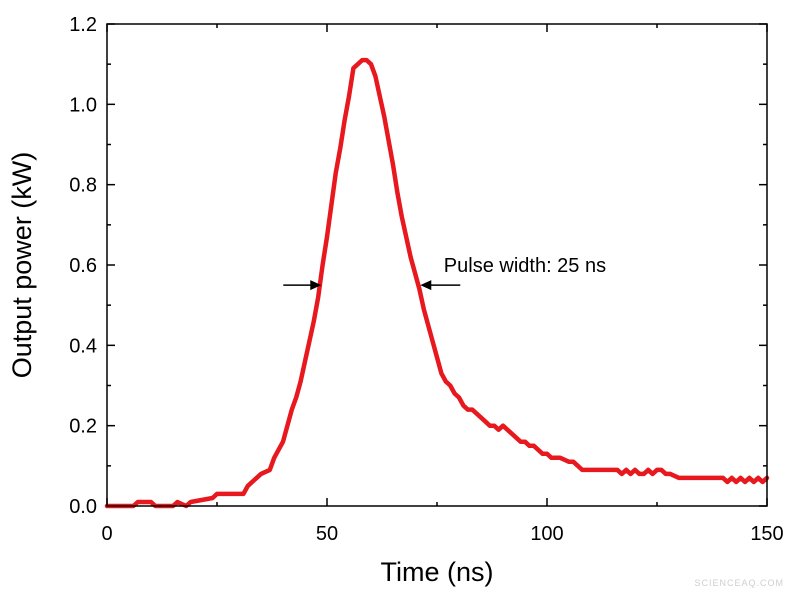 This screenshot has width=800, height=594. What do you see at coordinates (766, 534) in the screenshot?
I see `x-tick-label: 150` at bounding box center [766, 534].